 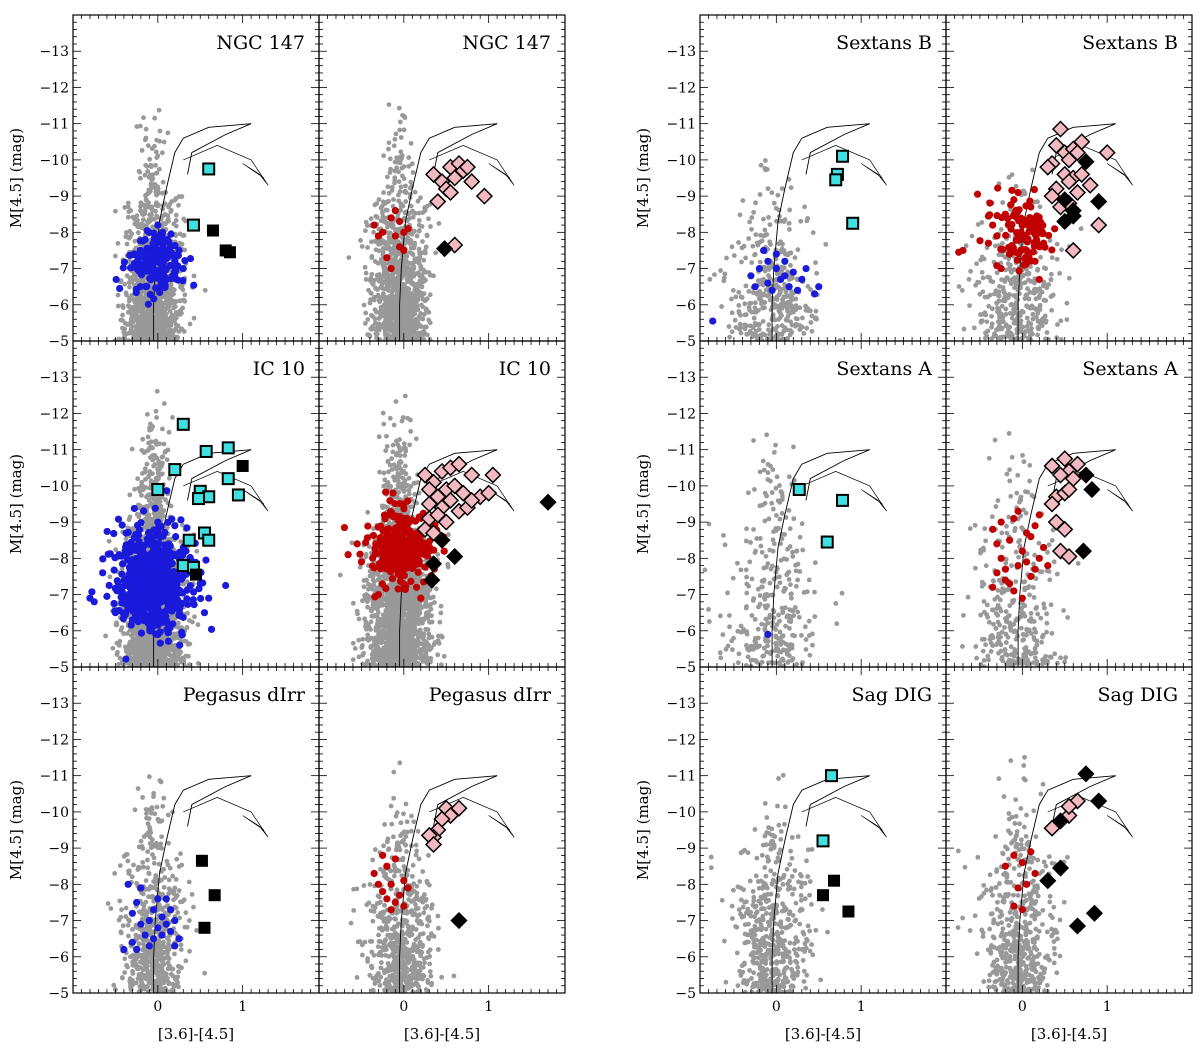 What do you see at coordinates (212, 230) in the screenshot?
I see `black-square` at bounding box center [212, 230].